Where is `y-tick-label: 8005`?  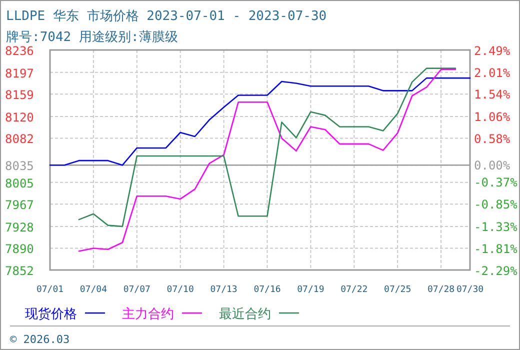
y-tick-label: 8005 is located at coordinates (19, 183).